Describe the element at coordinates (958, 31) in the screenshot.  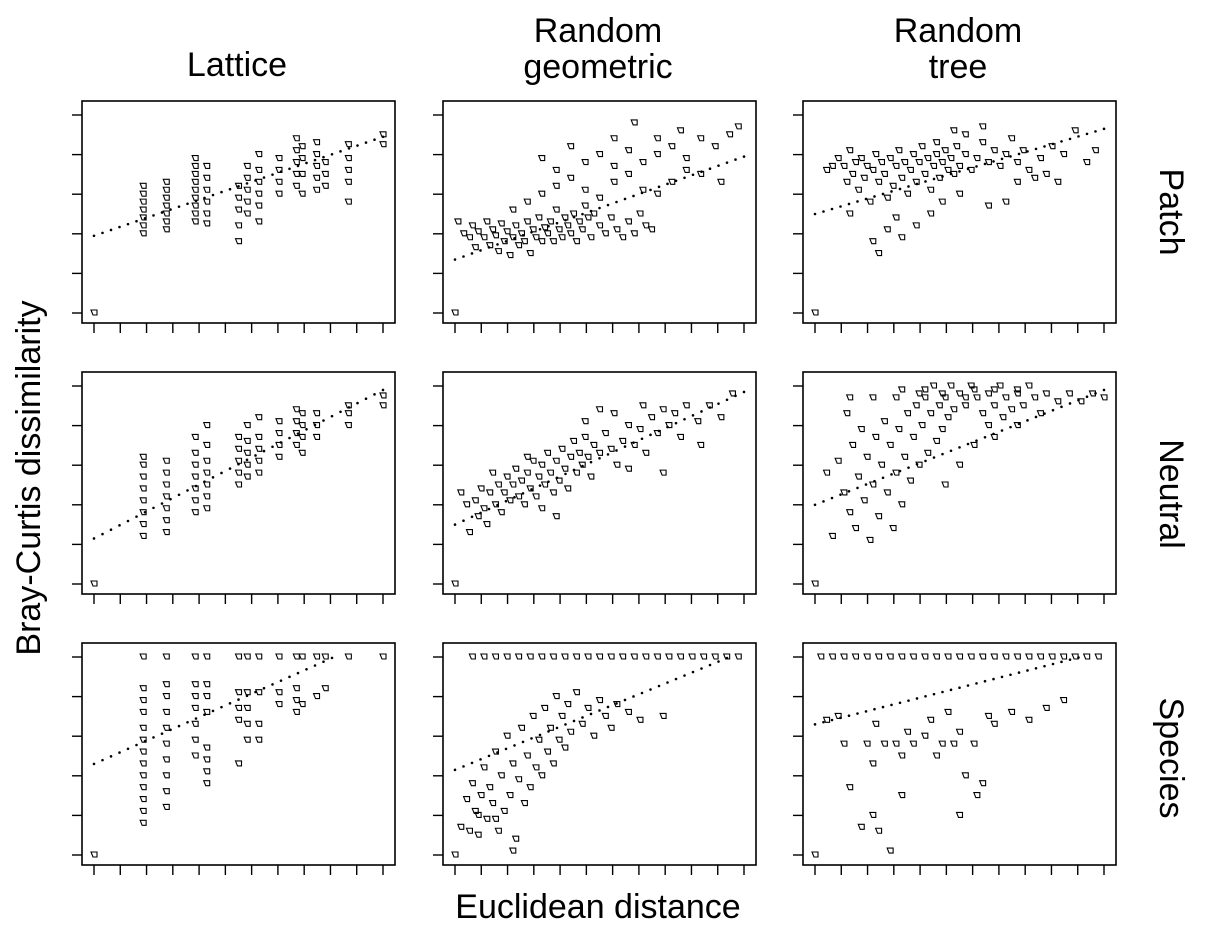
I see `column-title-random-tree-line1: Random` at that location.